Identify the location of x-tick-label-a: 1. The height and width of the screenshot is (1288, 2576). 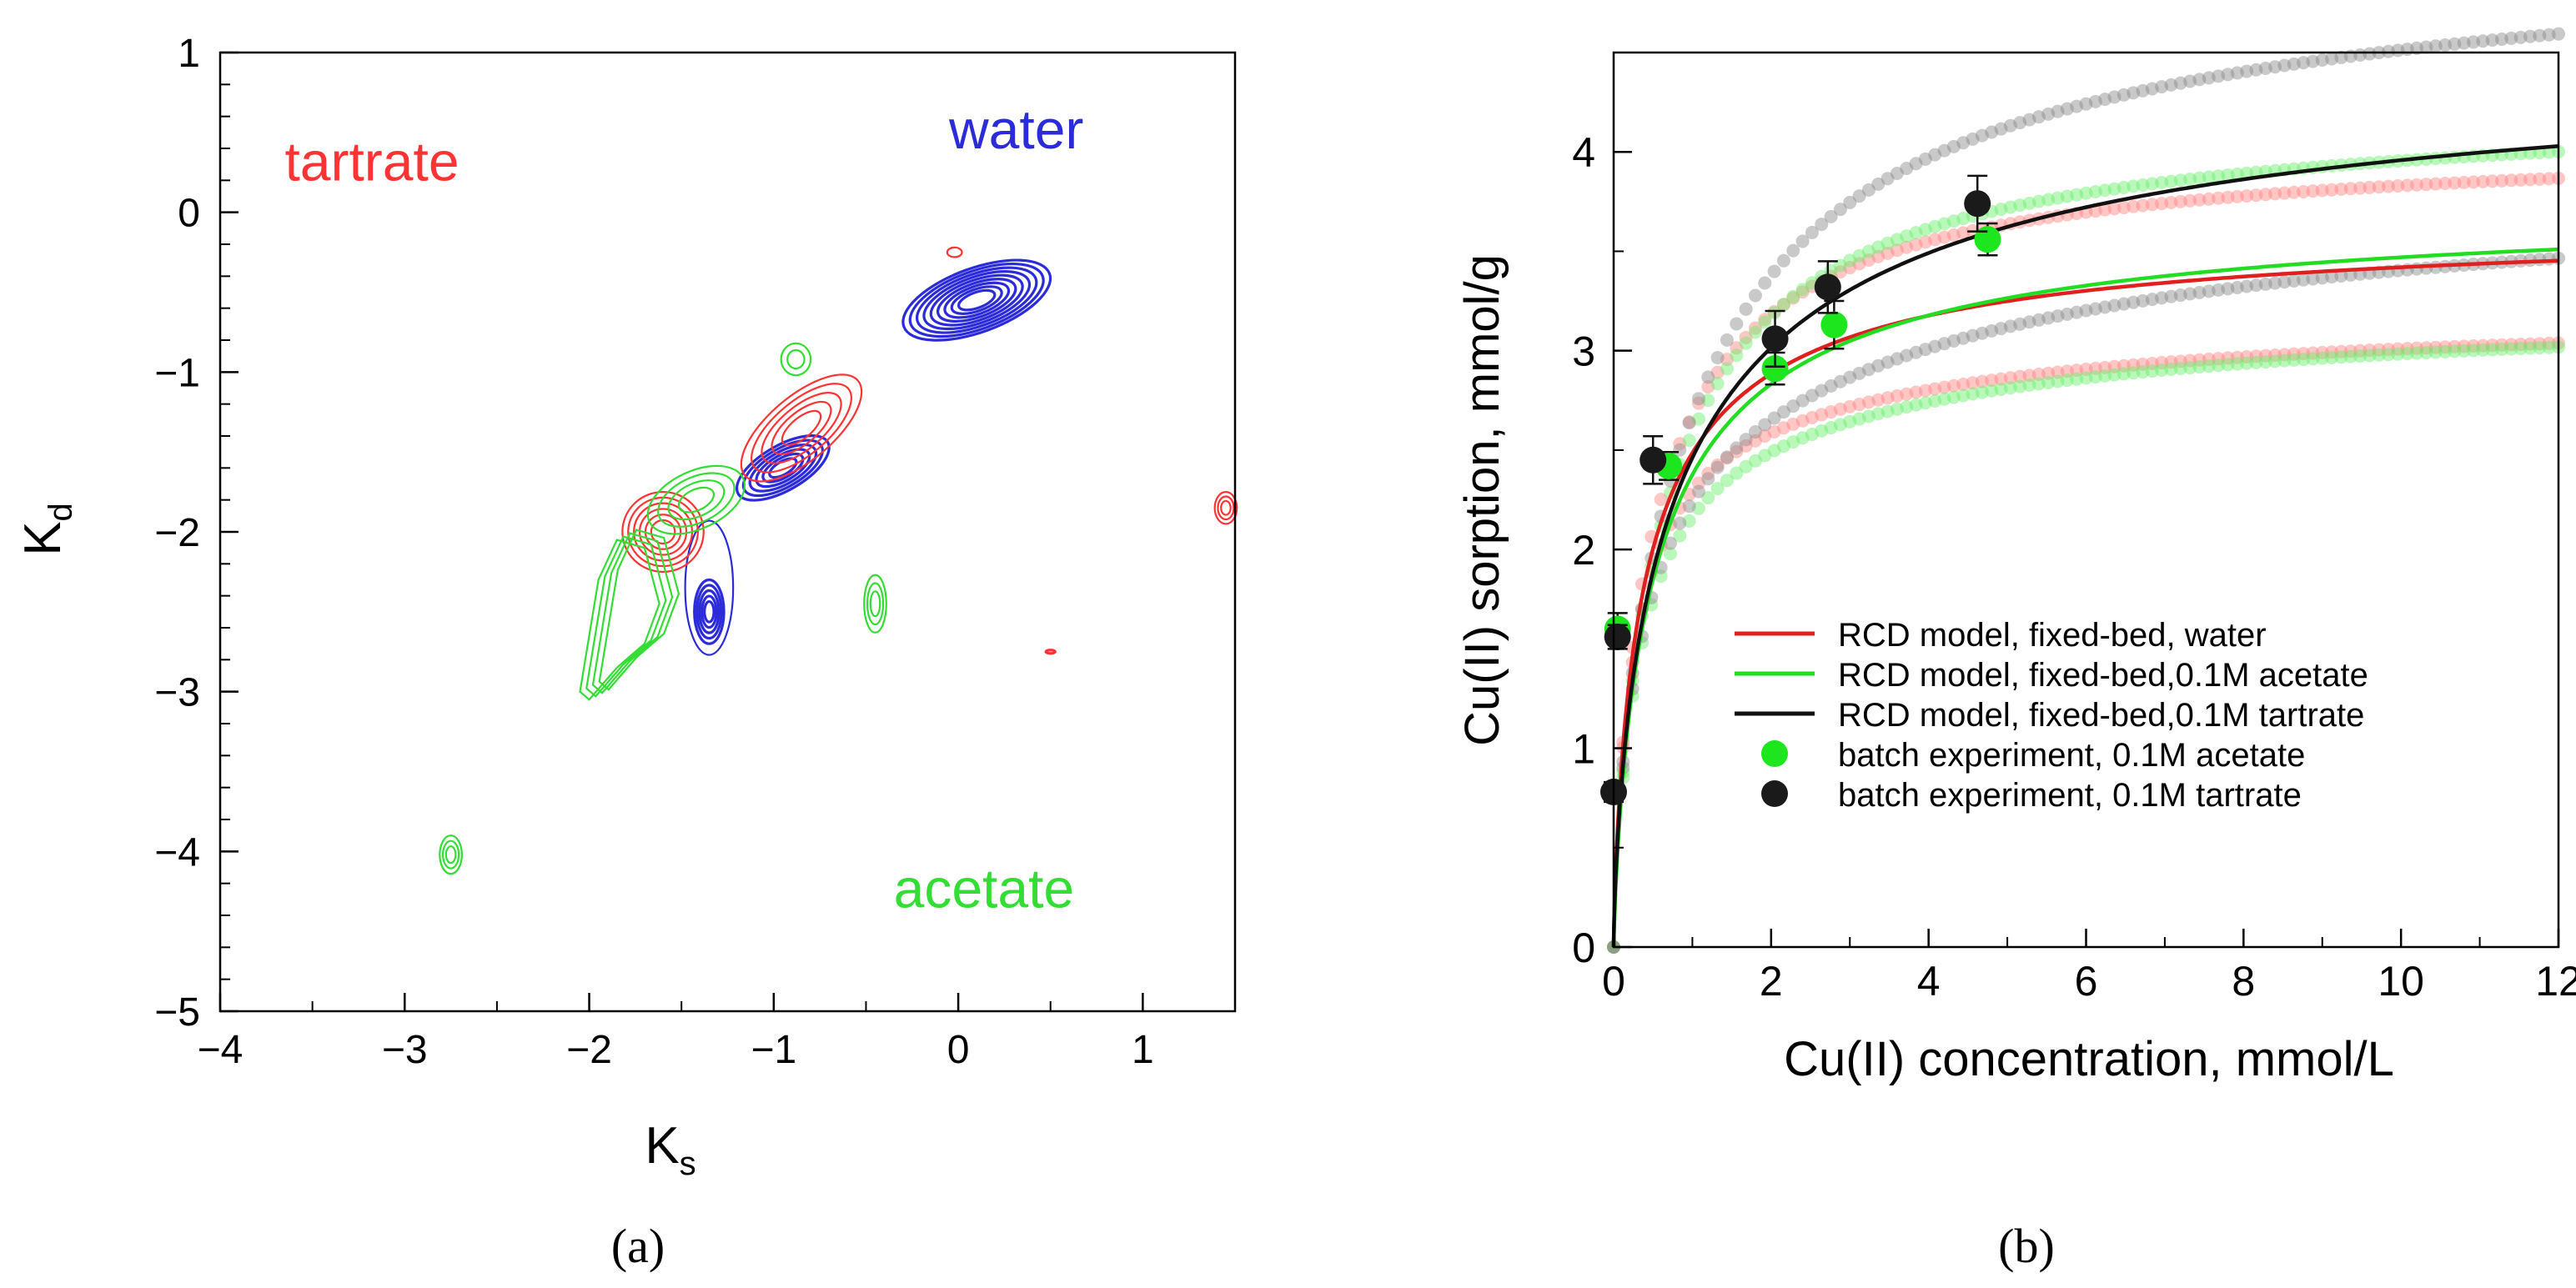
(1143, 1050).